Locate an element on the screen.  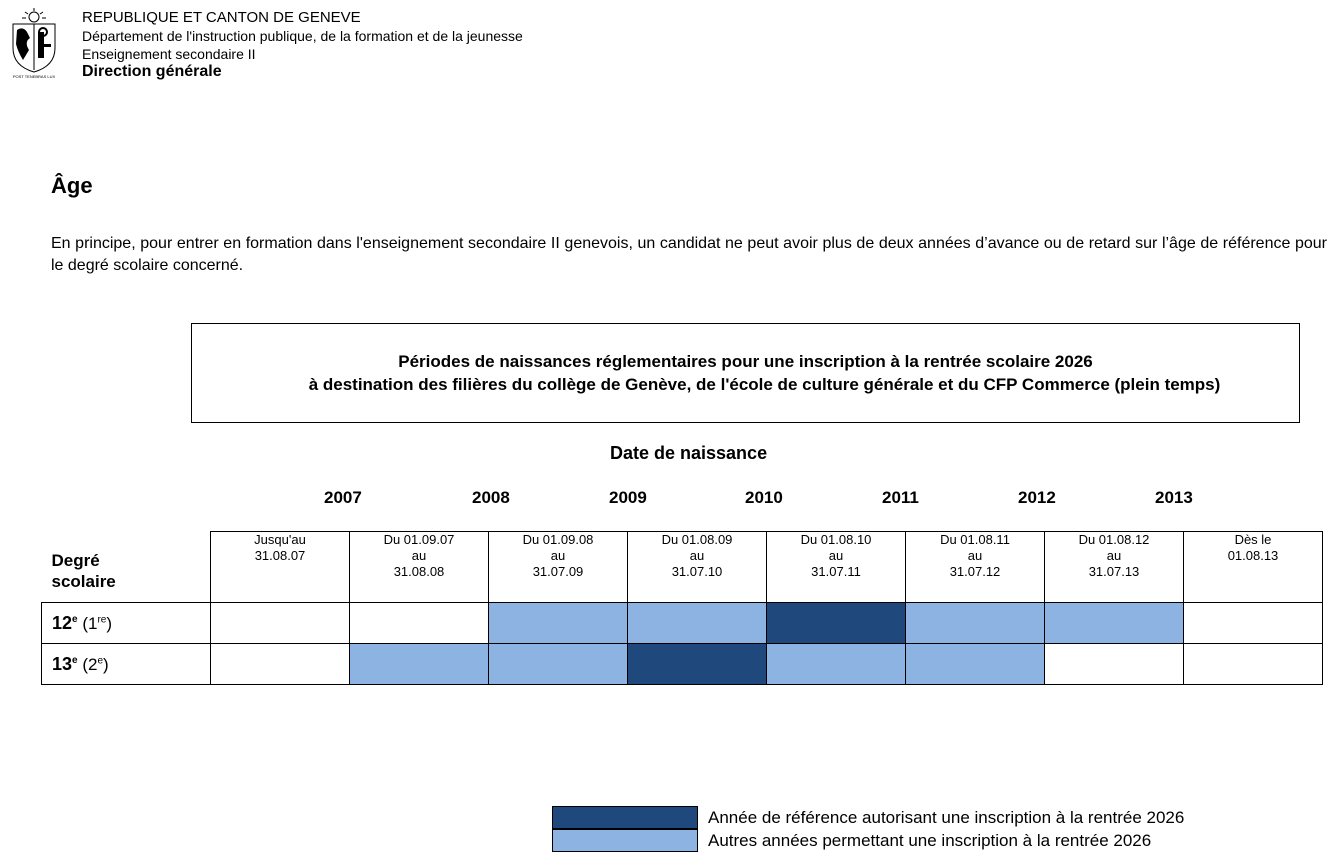
period-header: Du 01.09.07 au 31.08.08 is located at coordinates (419, 567).